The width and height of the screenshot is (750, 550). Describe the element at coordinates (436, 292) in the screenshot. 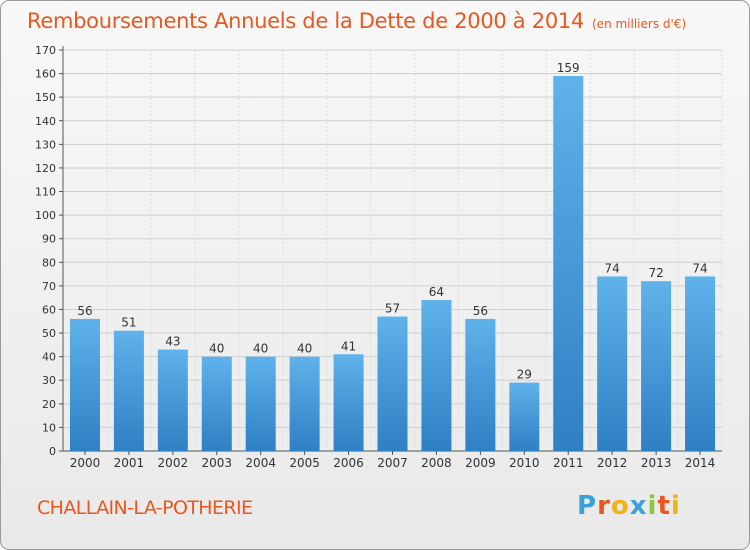

I see `data-label-2008: 64` at that location.